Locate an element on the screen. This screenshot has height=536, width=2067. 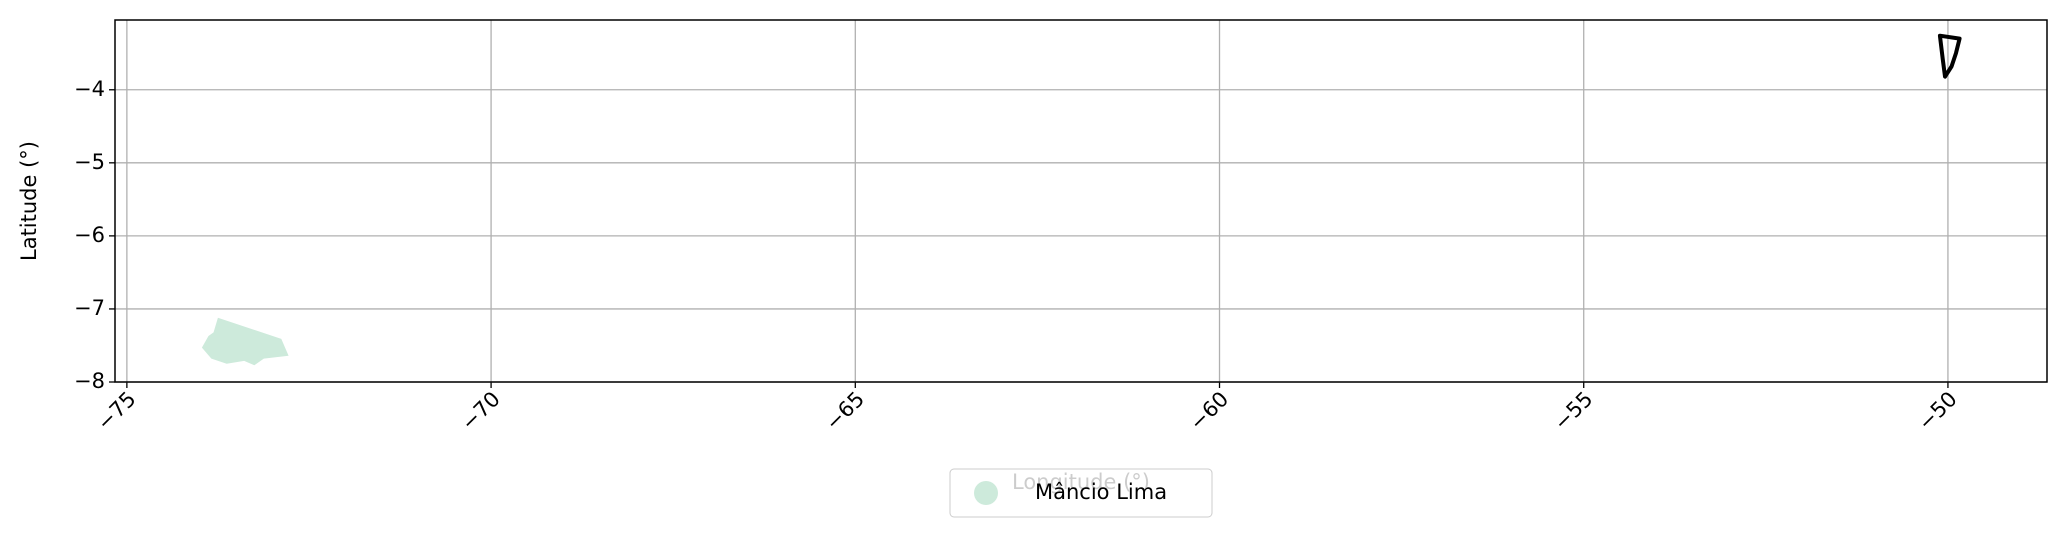
y-axis-label: Latitude (°) is located at coordinates (29, 201).